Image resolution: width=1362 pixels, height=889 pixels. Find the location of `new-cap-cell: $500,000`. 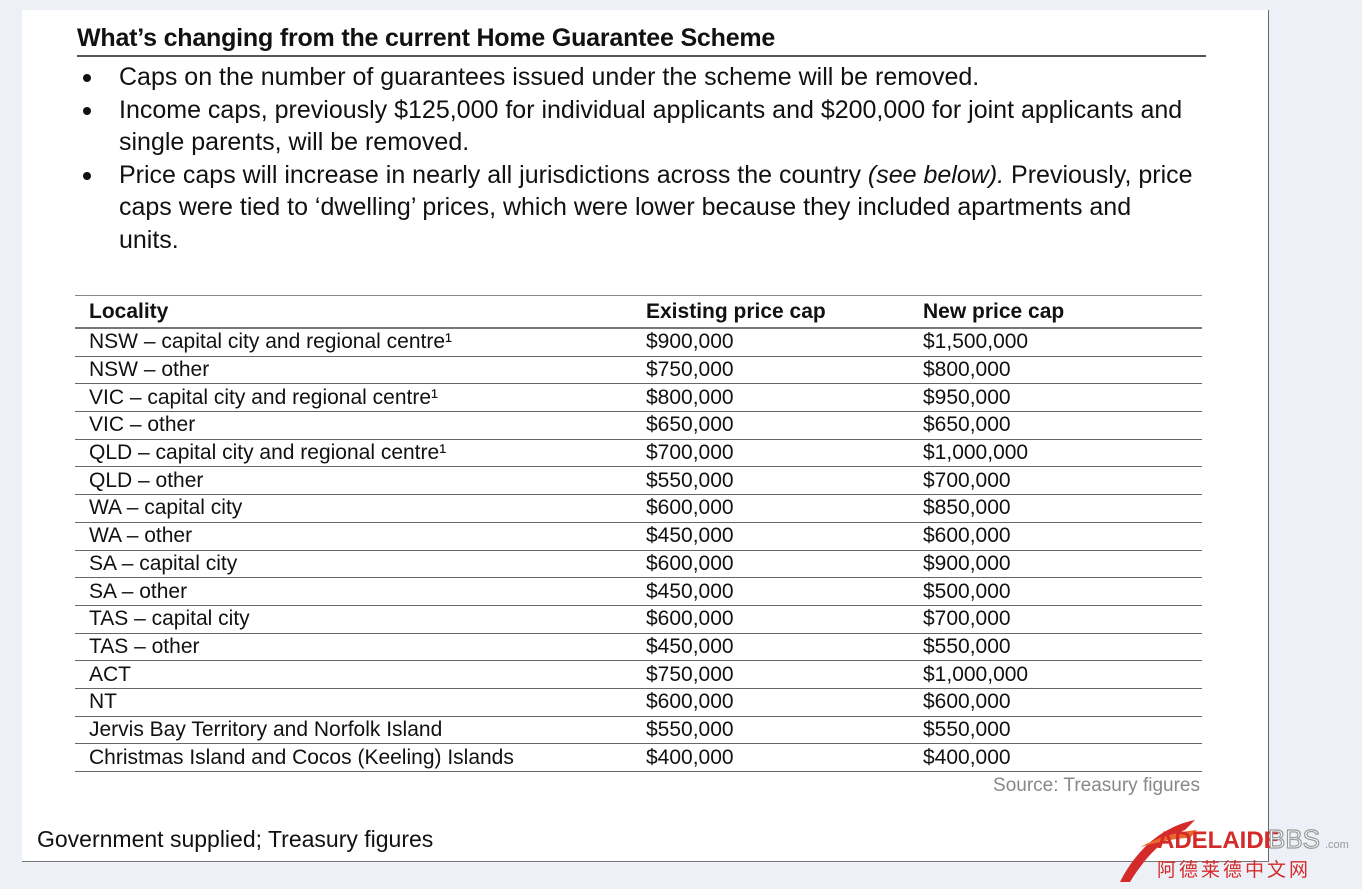

new-cap-cell: $500,000 is located at coordinates (967, 591).